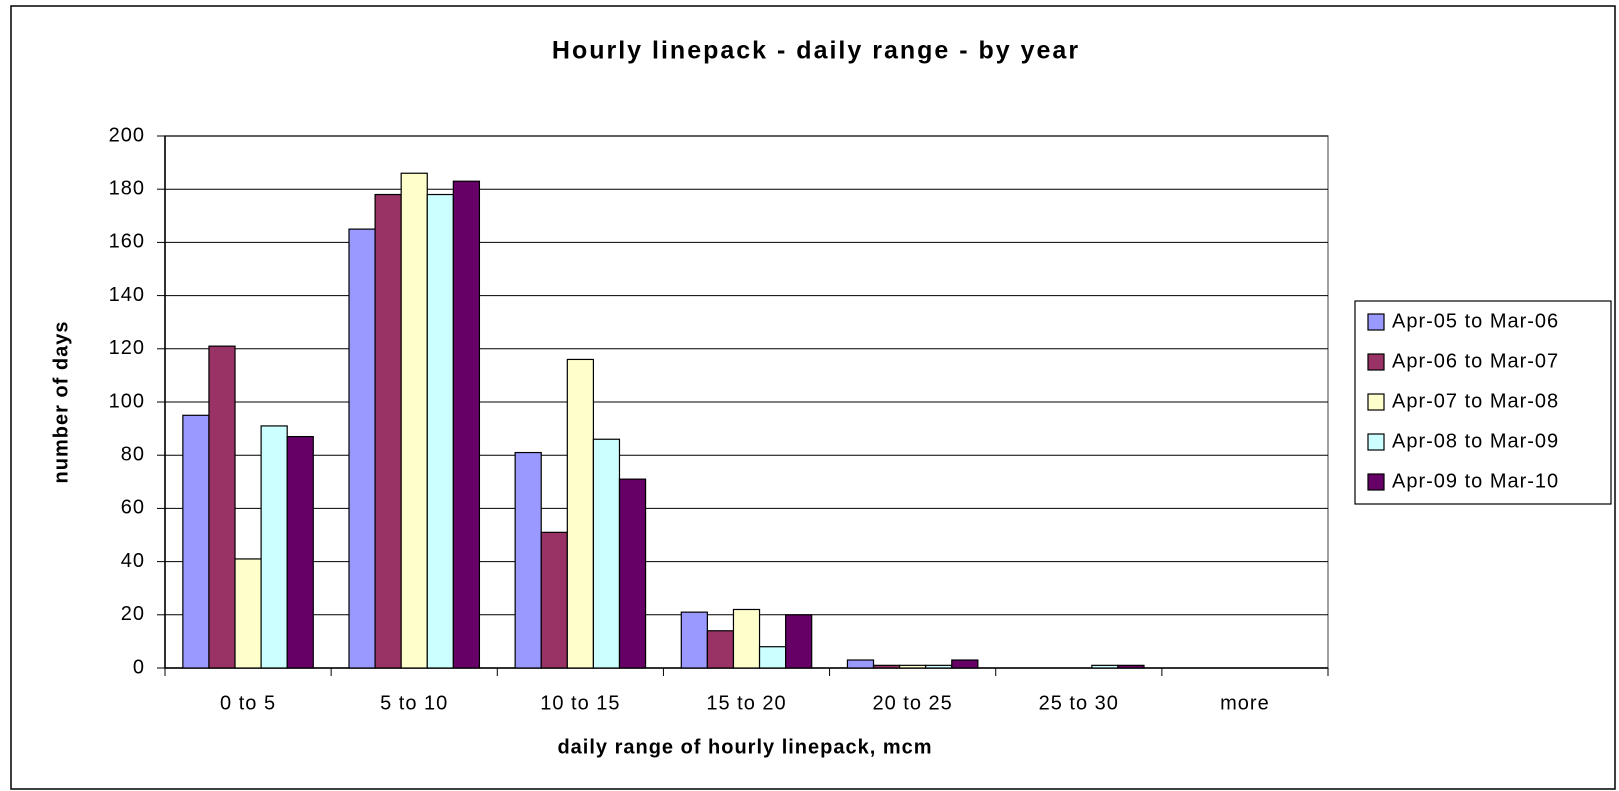 This screenshot has width=1619, height=791. Describe the element at coordinates (127, 348) in the screenshot. I see `y-tick-label: 120` at that location.